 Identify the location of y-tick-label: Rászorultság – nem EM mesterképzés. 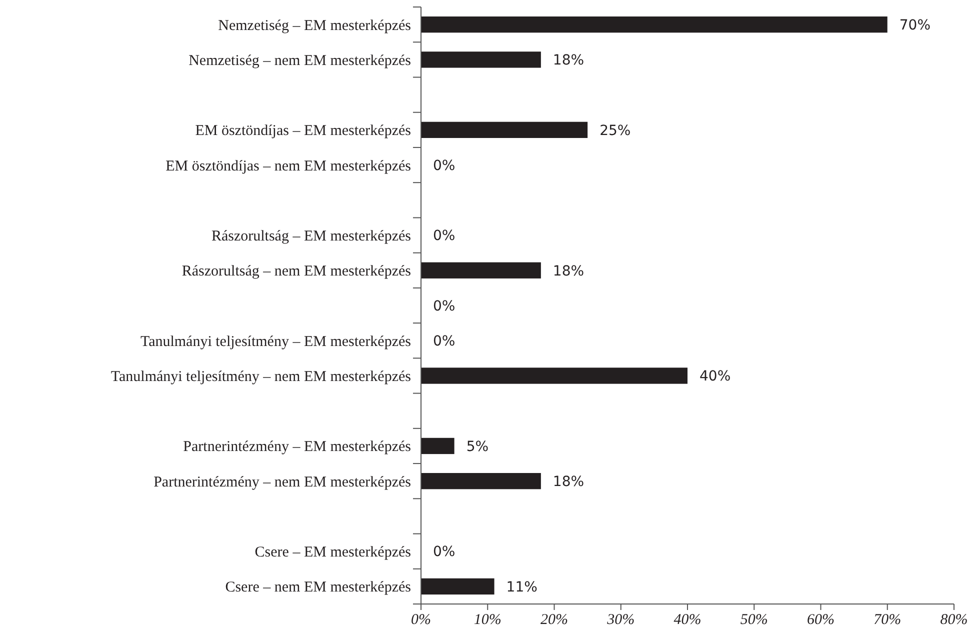
(297, 272).